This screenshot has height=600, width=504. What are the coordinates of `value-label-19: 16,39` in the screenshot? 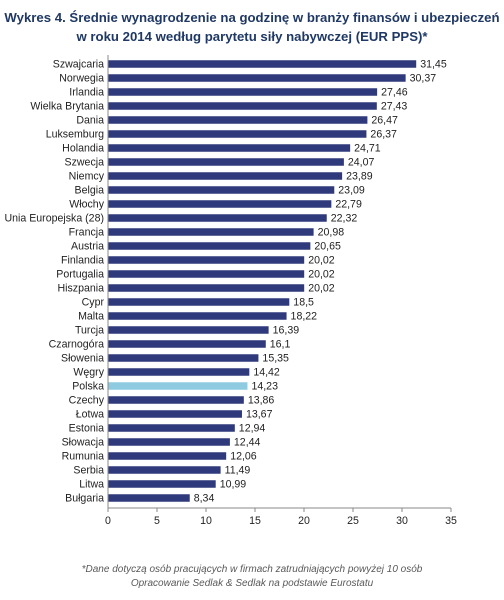 It's located at (286, 331).